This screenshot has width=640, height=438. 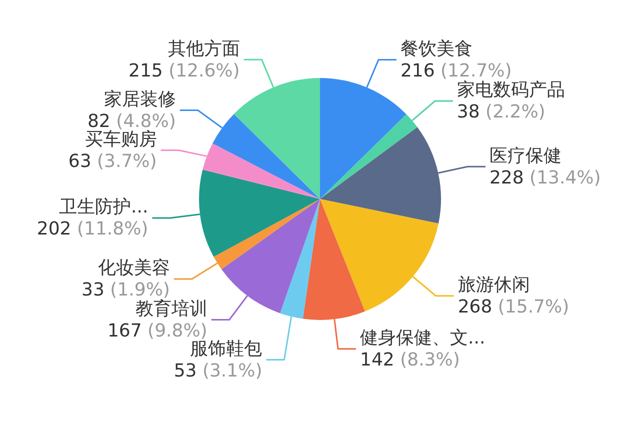 What do you see at coordinates (171, 309) in the screenshot?
I see `slice-label: 教育培训` at bounding box center [171, 309].